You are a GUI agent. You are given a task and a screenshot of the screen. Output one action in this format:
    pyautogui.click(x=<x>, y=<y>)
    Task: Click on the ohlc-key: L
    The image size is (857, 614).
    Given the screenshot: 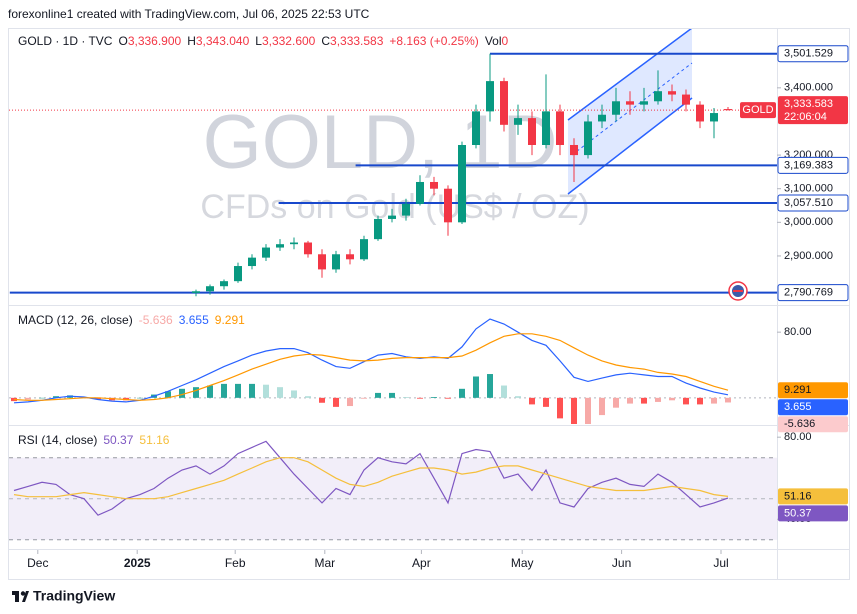 What is the action you would take?
    pyautogui.click(x=258, y=41)
    